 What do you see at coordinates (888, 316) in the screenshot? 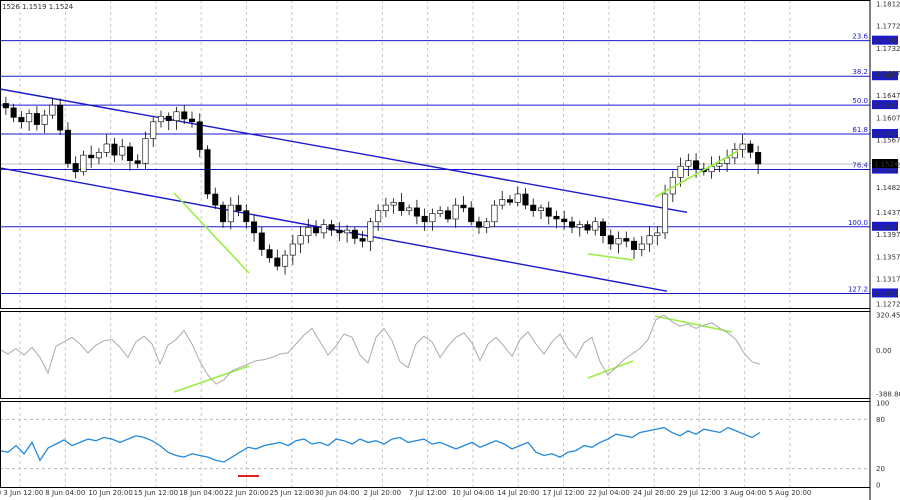
I see `cci-tick-label: 320.4558` at bounding box center [888, 316].